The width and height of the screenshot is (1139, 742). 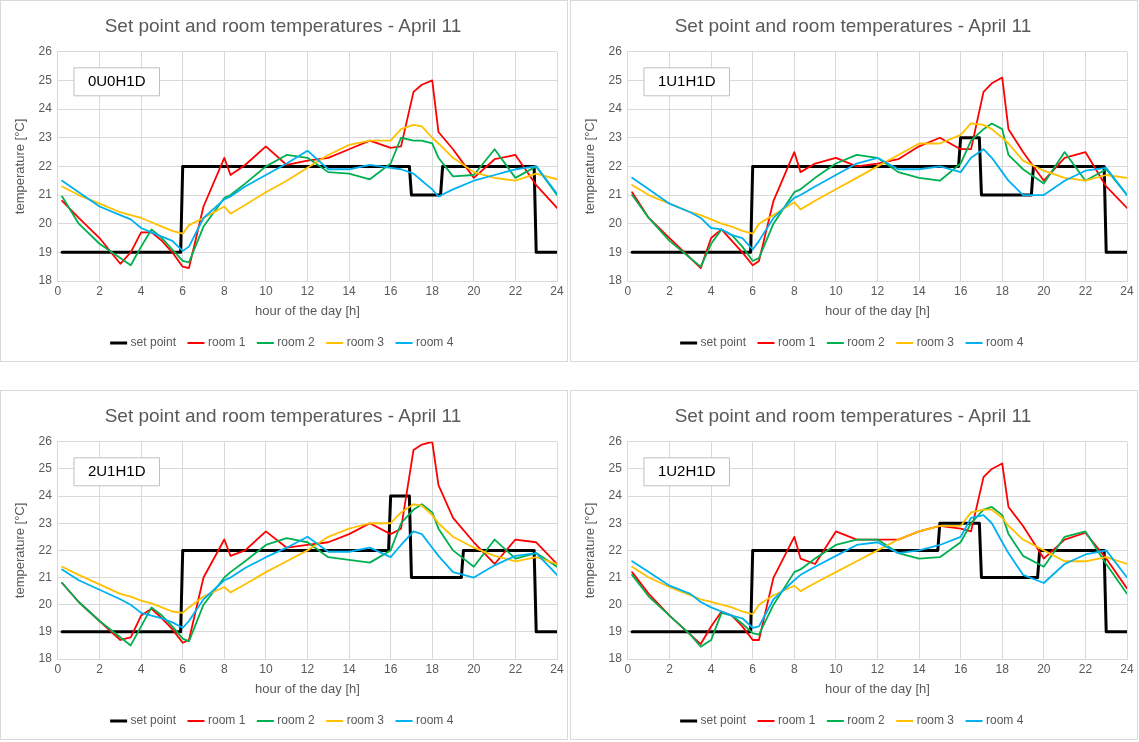 What do you see at coordinates (116, 470) in the screenshot?
I see `annotation: 2U1H1D` at bounding box center [116, 470].